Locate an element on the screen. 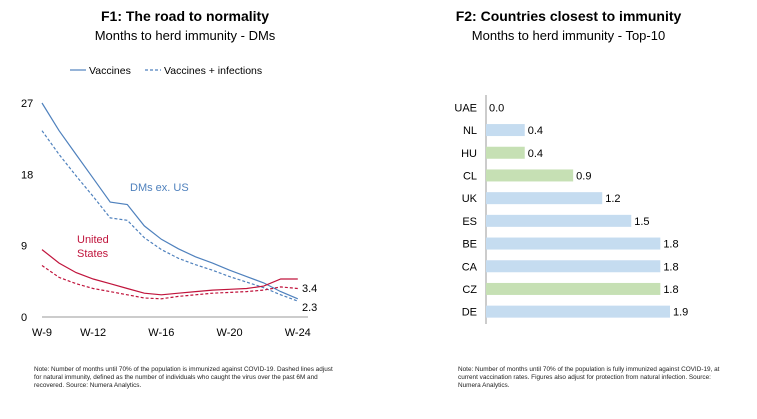 The image size is (757, 419). x-tick-label: W-12 is located at coordinates (93, 333).